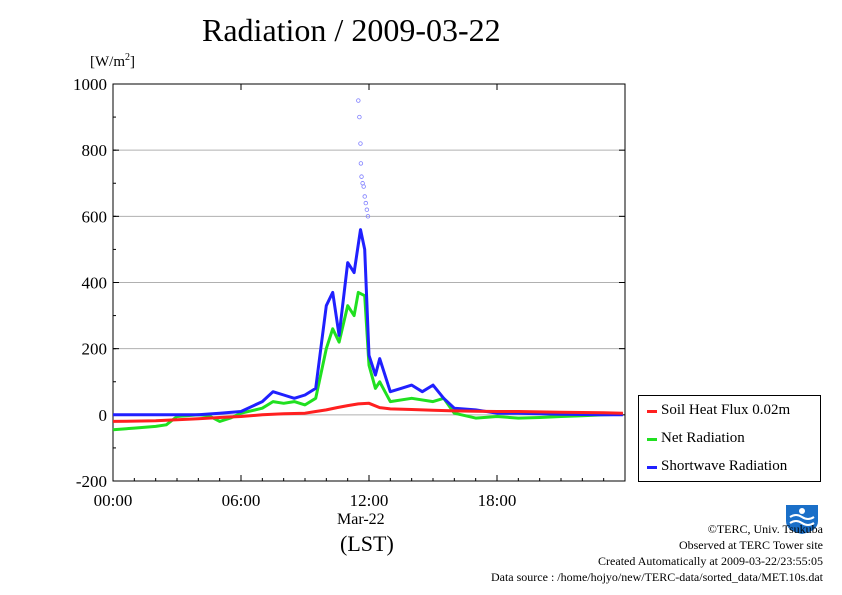 The image size is (842, 595). Describe the element at coordinates (90, 84) in the screenshot. I see `y-tick-label: 1000` at that location.